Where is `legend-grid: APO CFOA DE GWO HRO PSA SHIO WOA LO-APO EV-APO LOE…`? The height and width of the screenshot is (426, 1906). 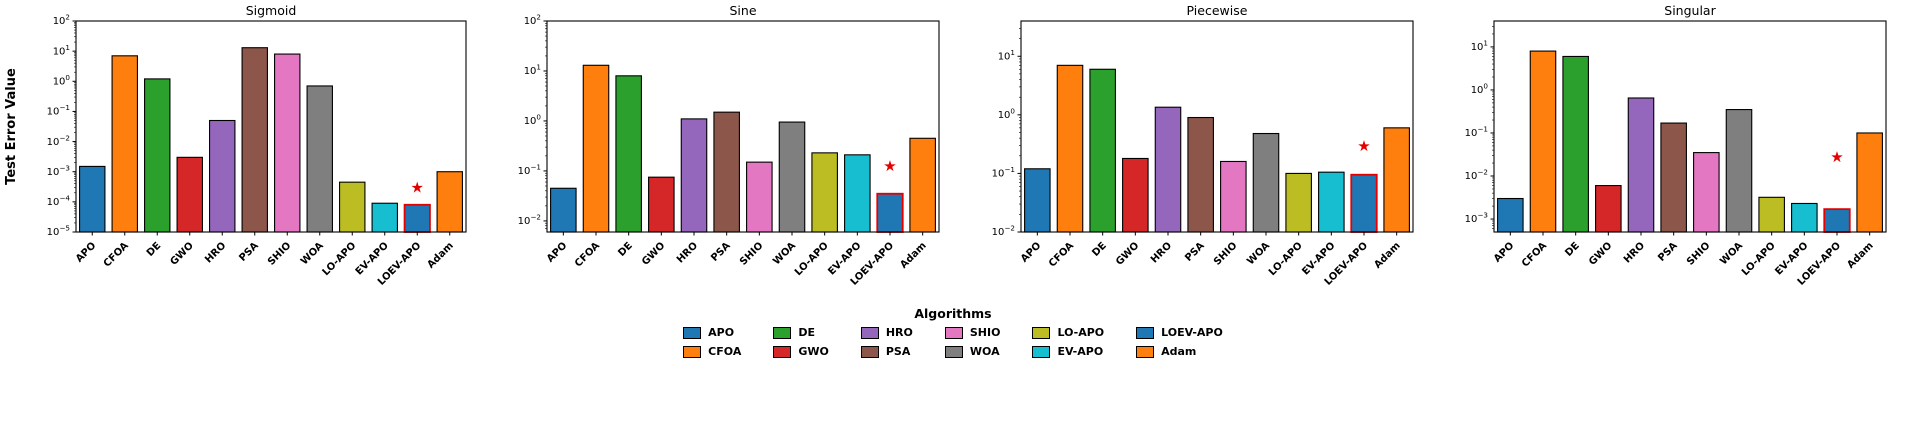
legend-grid: APO CFOA DE GWO HRO PSA SHIO WOA LO-APO EV-APO LOE… is located at coordinates (953, 342).